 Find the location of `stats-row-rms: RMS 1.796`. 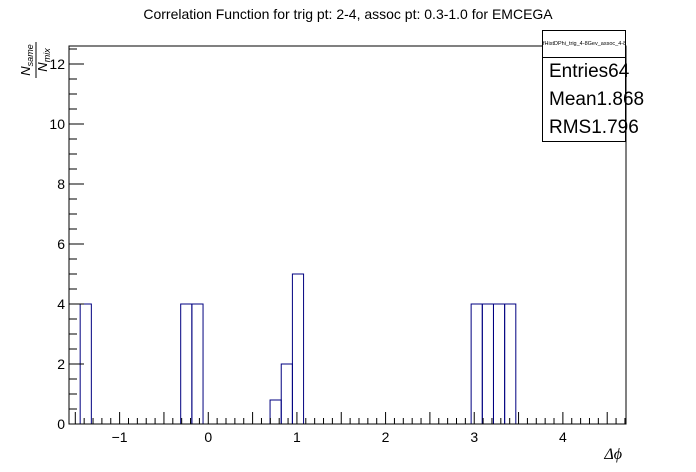

stats-row-rms: RMS 1.796 is located at coordinates (591, 128).